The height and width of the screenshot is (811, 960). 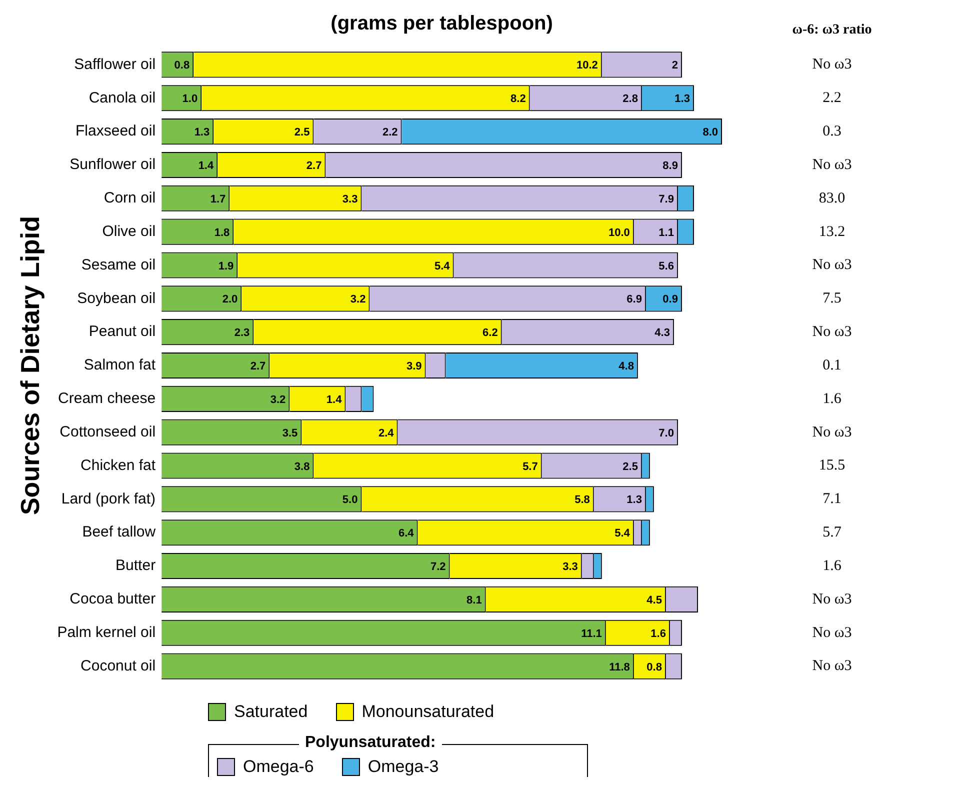 What do you see at coordinates (427, 712) in the screenshot?
I see `legend-label: Monounsaturated` at bounding box center [427, 712].